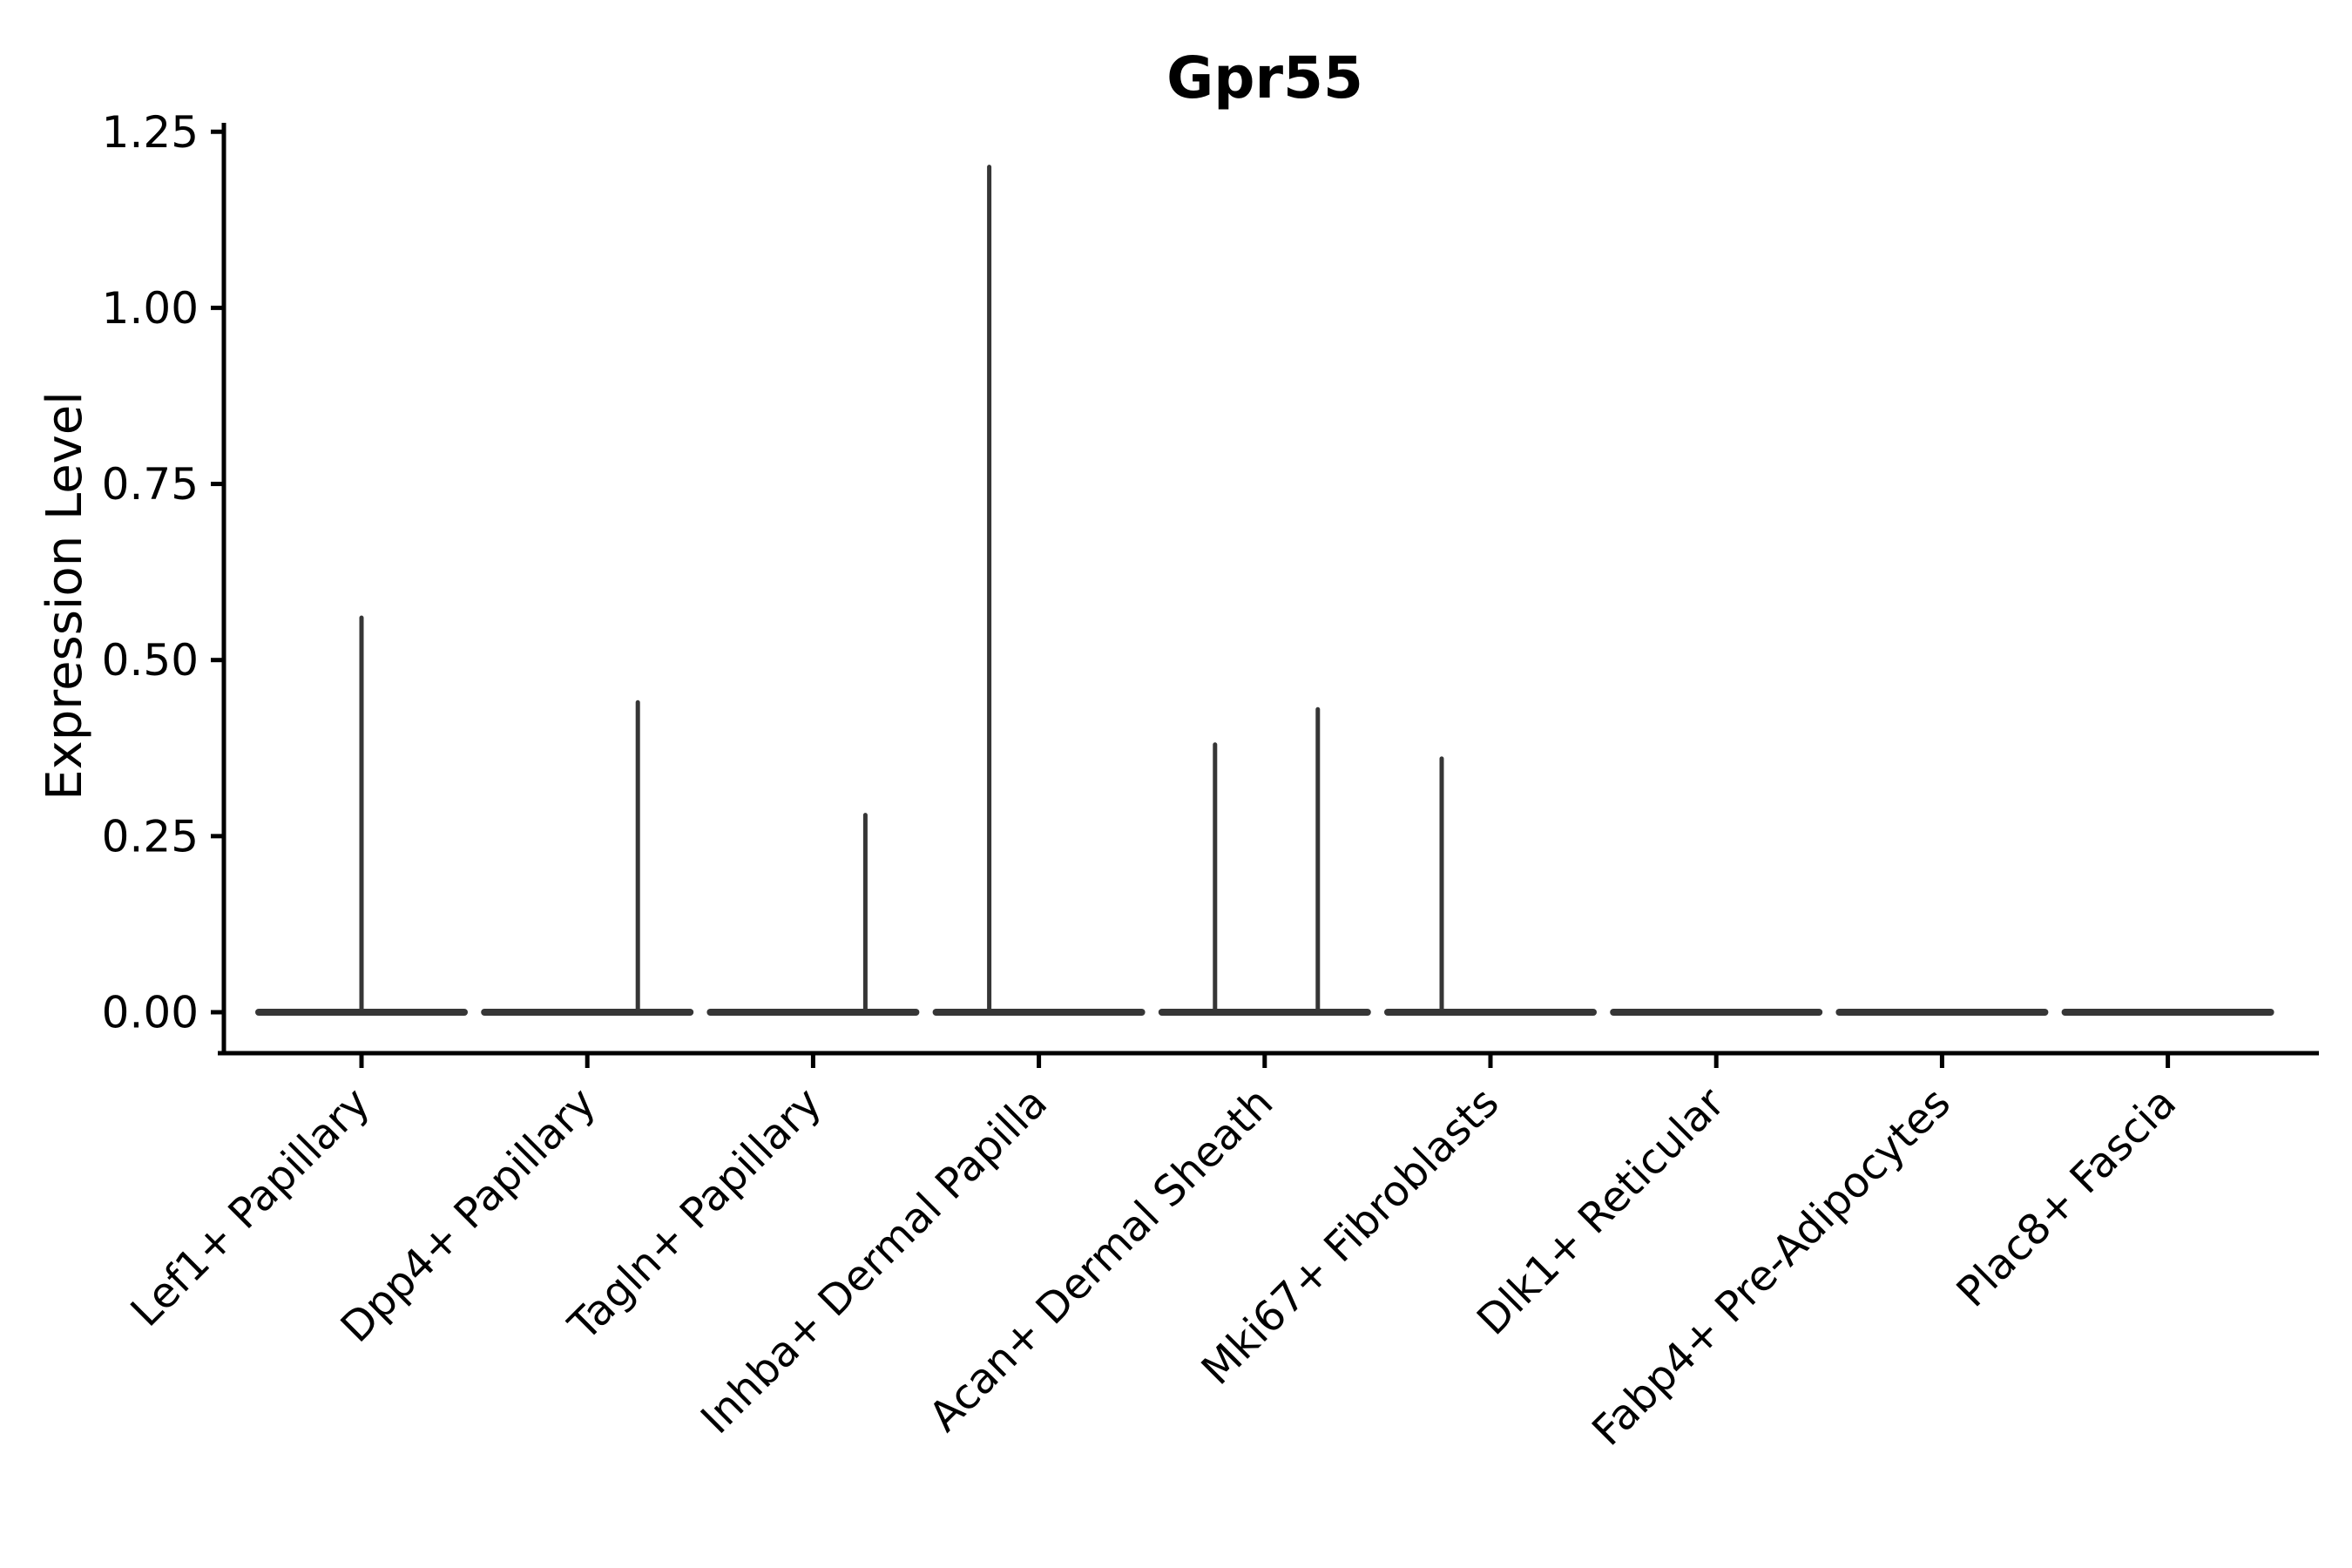 The width and height of the screenshot is (2352, 1568). Describe the element at coordinates (251, 1207) in the screenshot. I see `x-tick-label: Lef1+ Papillary` at that location.